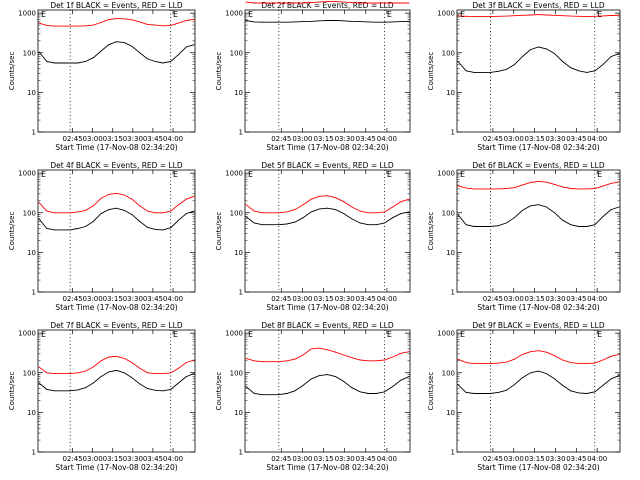 The image size is (640, 480). What do you see at coordinates (116, 307) in the screenshot?
I see `x-axis-label: Start Time (17-Nov-08 02:34:20)` at bounding box center [116, 307].